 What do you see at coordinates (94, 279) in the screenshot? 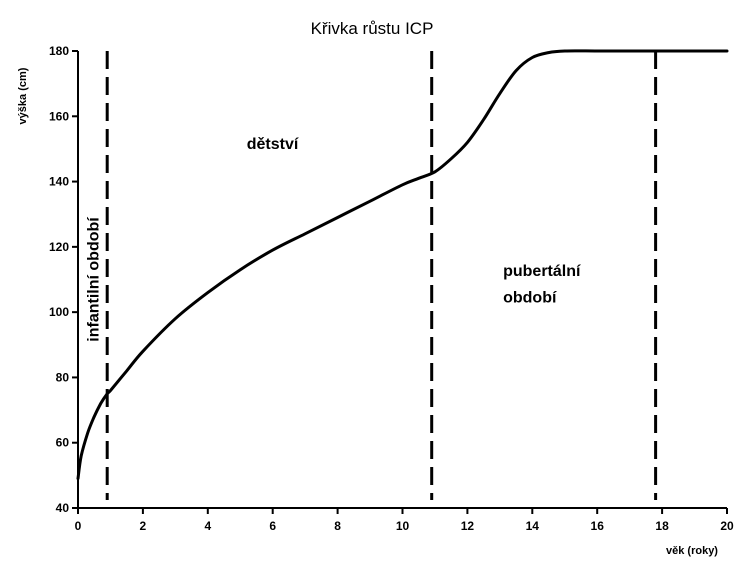
I see `period-label: infantilní období` at bounding box center [94, 279].